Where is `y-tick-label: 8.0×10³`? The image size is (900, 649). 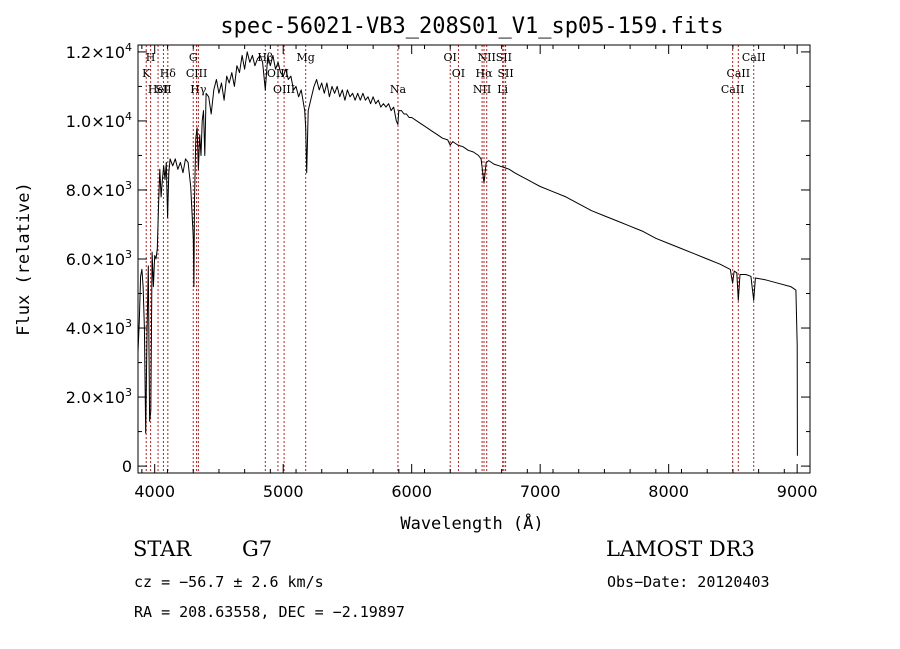
y-tick-label: 8.0×10³ is located at coordinates (99, 189).